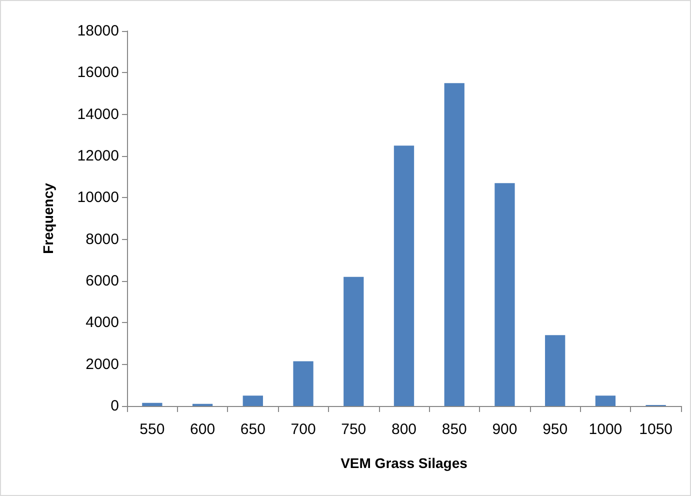 The height and width of the screenshot is (496, 691). What do you see at coordinates (605, 429) in the screenshot?
I see `x-tick-label: 1000` at bounding box center [605, 429].